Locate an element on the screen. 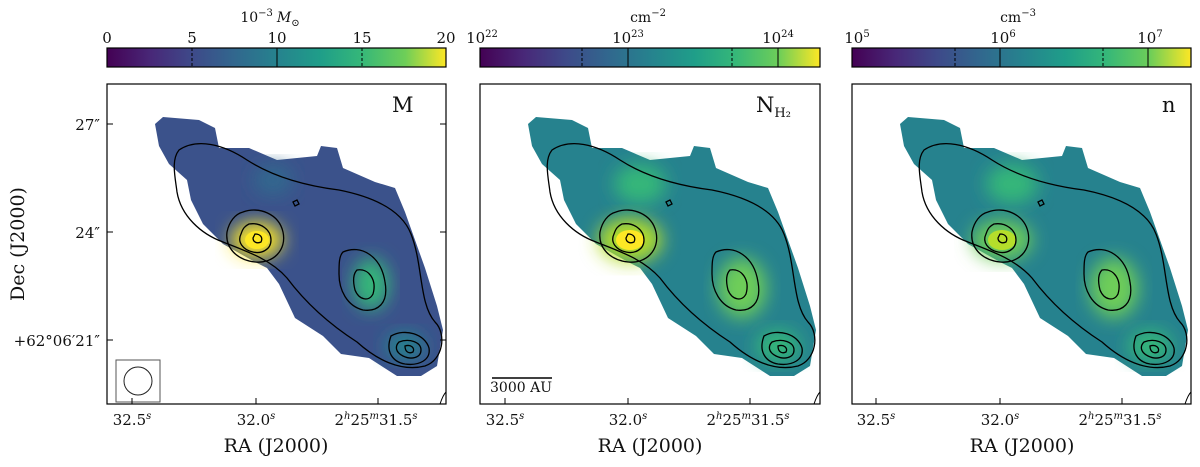 The image size is (1200, 467). scale-bar-label: 3000 AU is located at coordinates (521, 388).